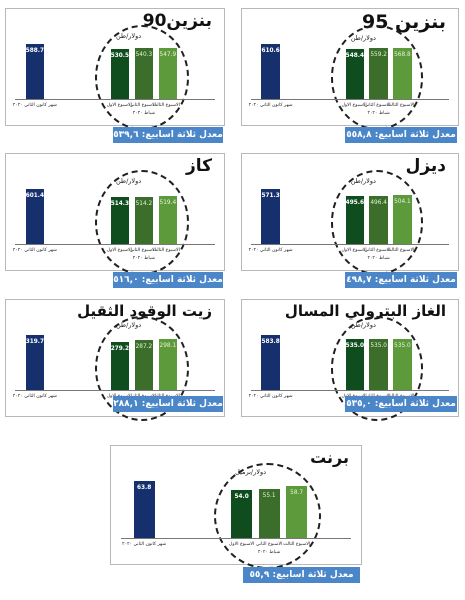 The image size is (465, 600). Describe the element at coordinates (168, 280) in the screenshot. I see `average-banner: معدل ثلاثة اسابيع: ٥١٦,٠` at that location.